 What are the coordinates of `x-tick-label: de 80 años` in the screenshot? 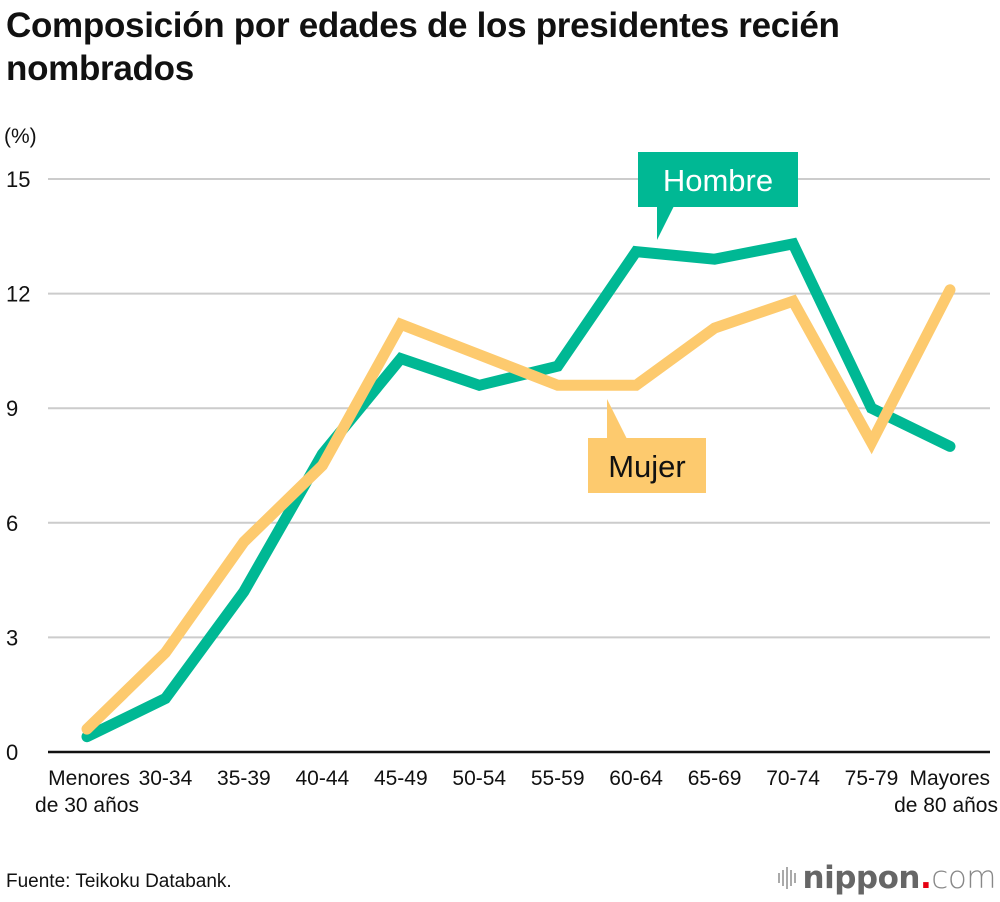 It's located at (946, 805).